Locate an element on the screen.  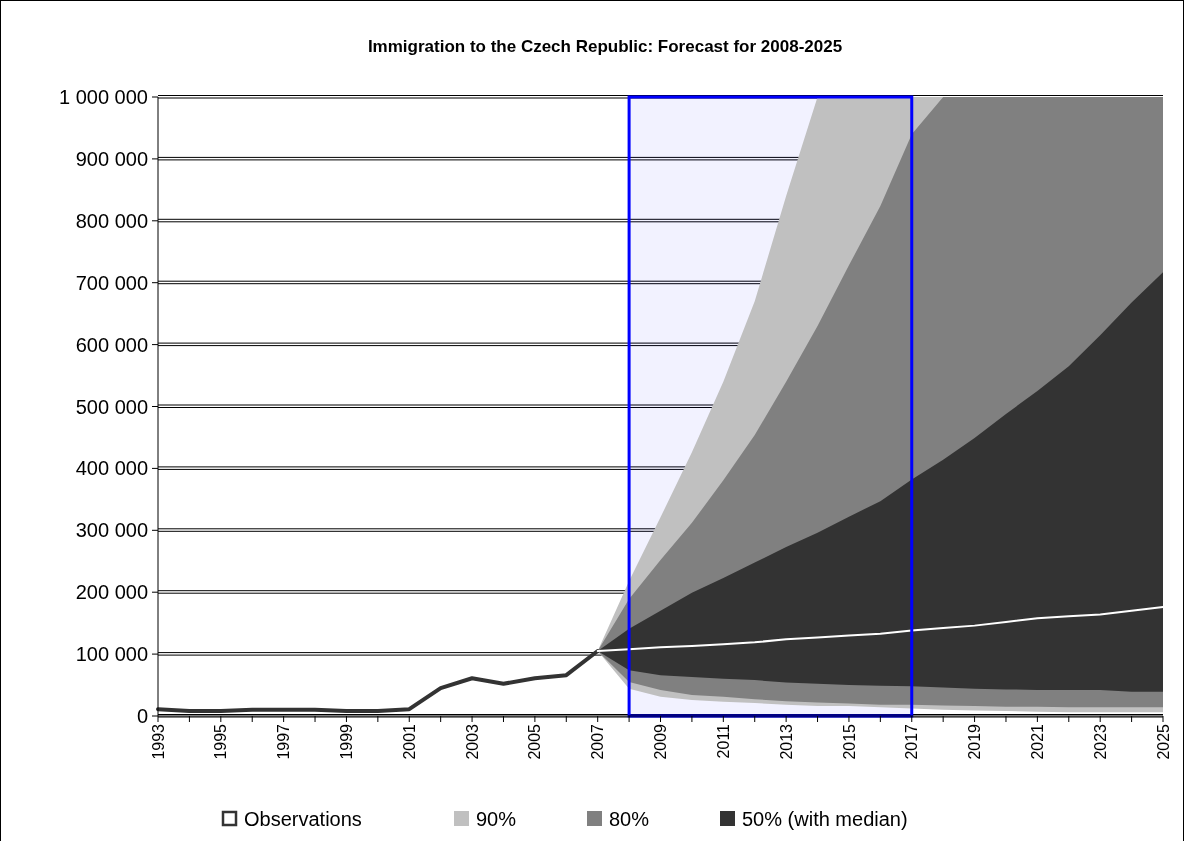
x-tick-label: 1995 is located at coordinates (221, 741).